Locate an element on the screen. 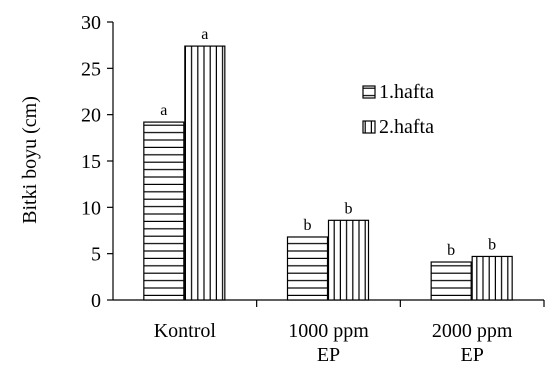 The width and height of the screenshot is (549, 374). y-tick-label: 10 is located at coordinates (91, 208).